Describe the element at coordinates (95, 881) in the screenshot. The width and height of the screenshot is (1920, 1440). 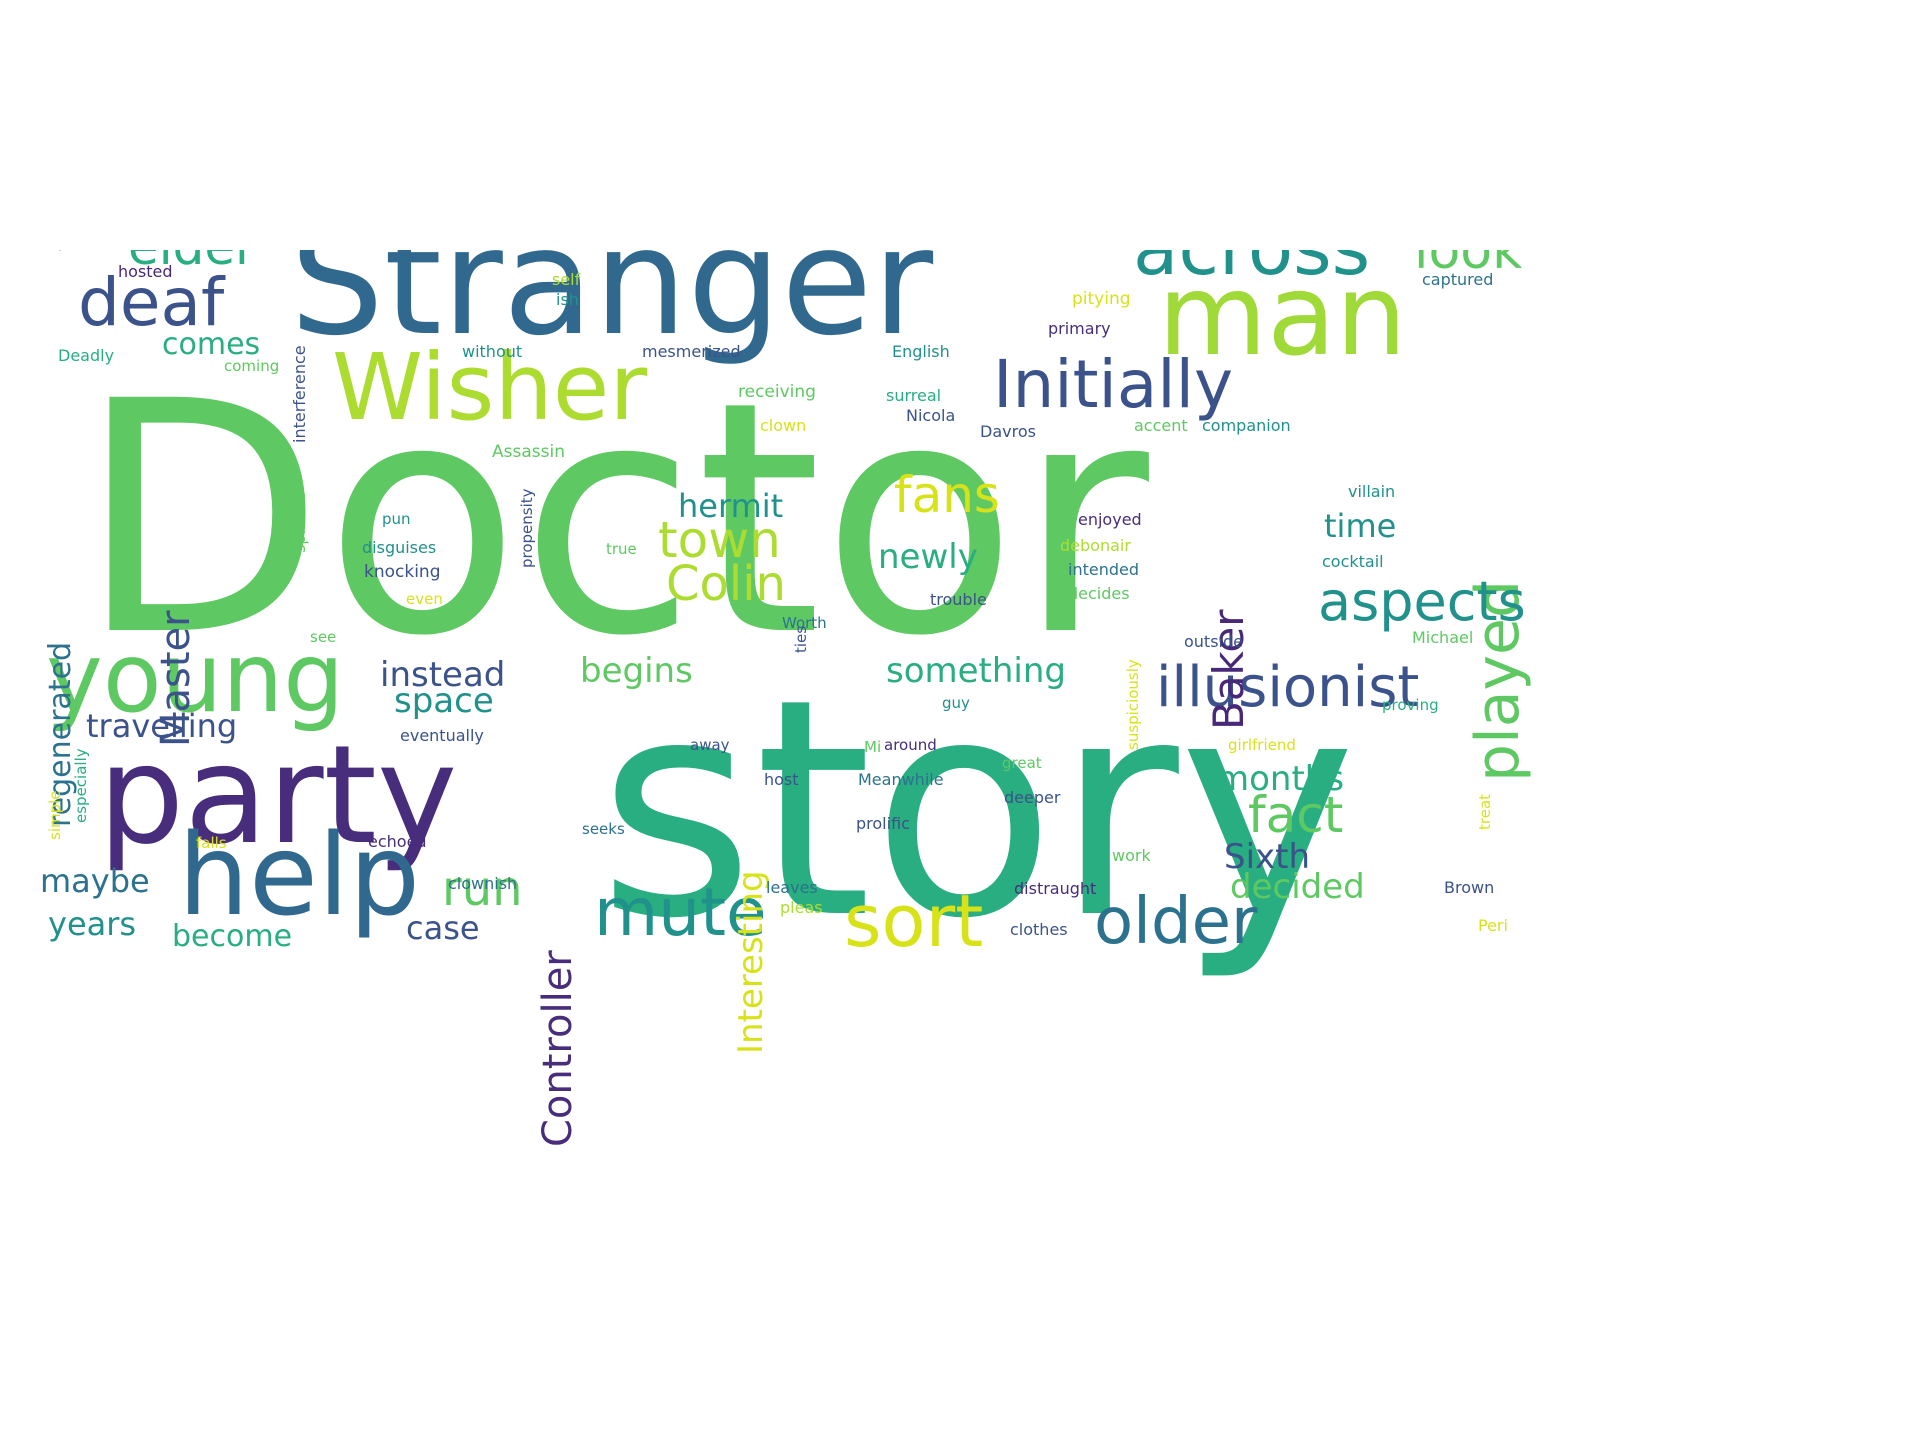
I see `word-maybe: maybe` at that location.